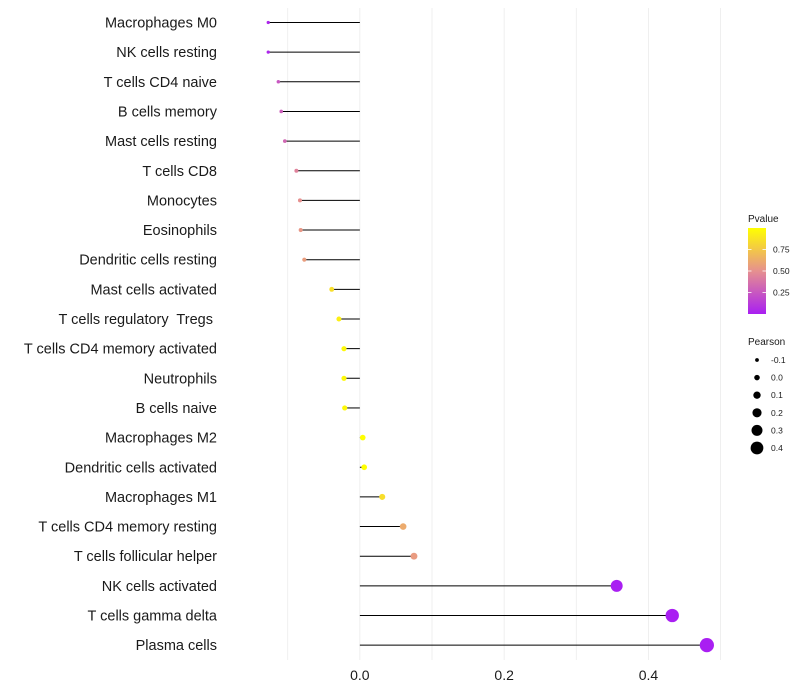  I want to click on pearson-legend-label: 0.3, so click(777, 430).